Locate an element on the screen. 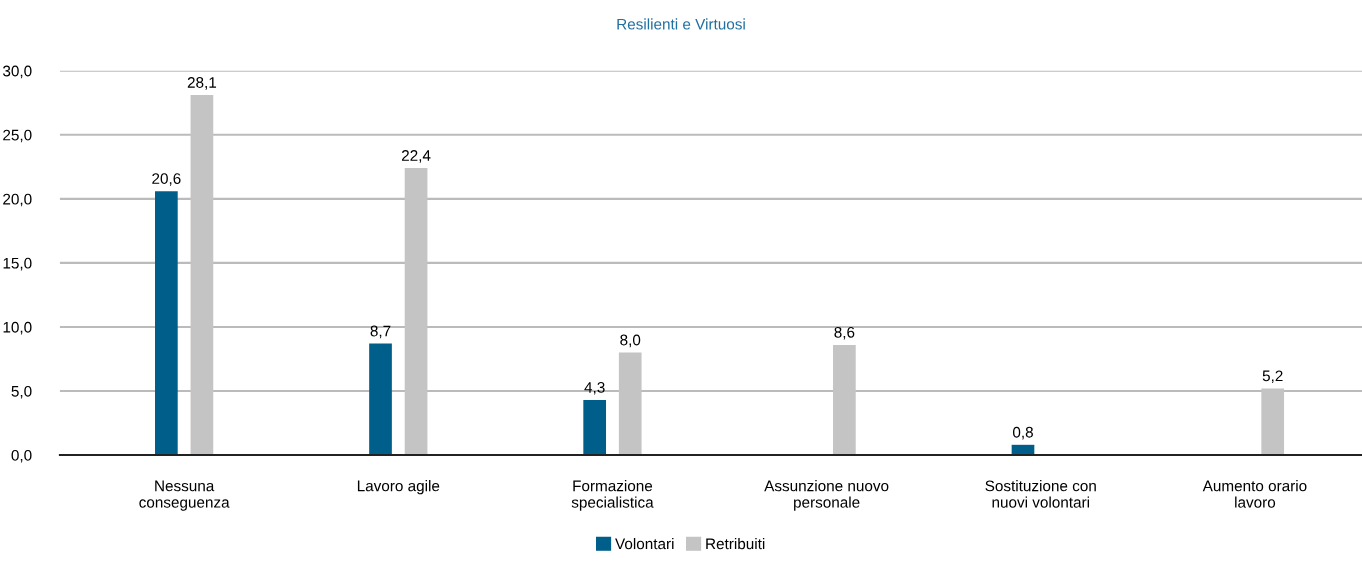 The height and width of the screenshot is (566, 1362). y-tick-label: 5,0 is located at coordinates (21, 392).